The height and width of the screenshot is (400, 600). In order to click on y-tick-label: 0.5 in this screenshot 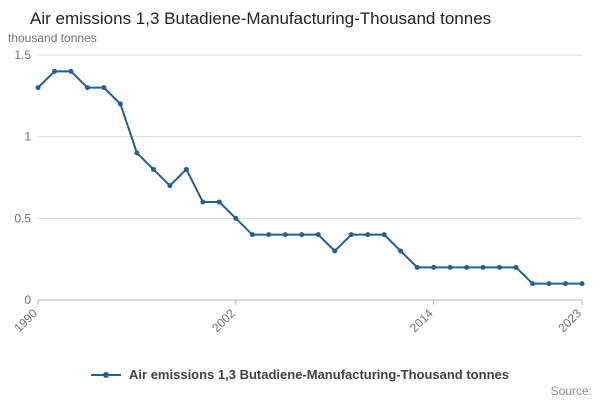, I will do `click(22, 219)`.